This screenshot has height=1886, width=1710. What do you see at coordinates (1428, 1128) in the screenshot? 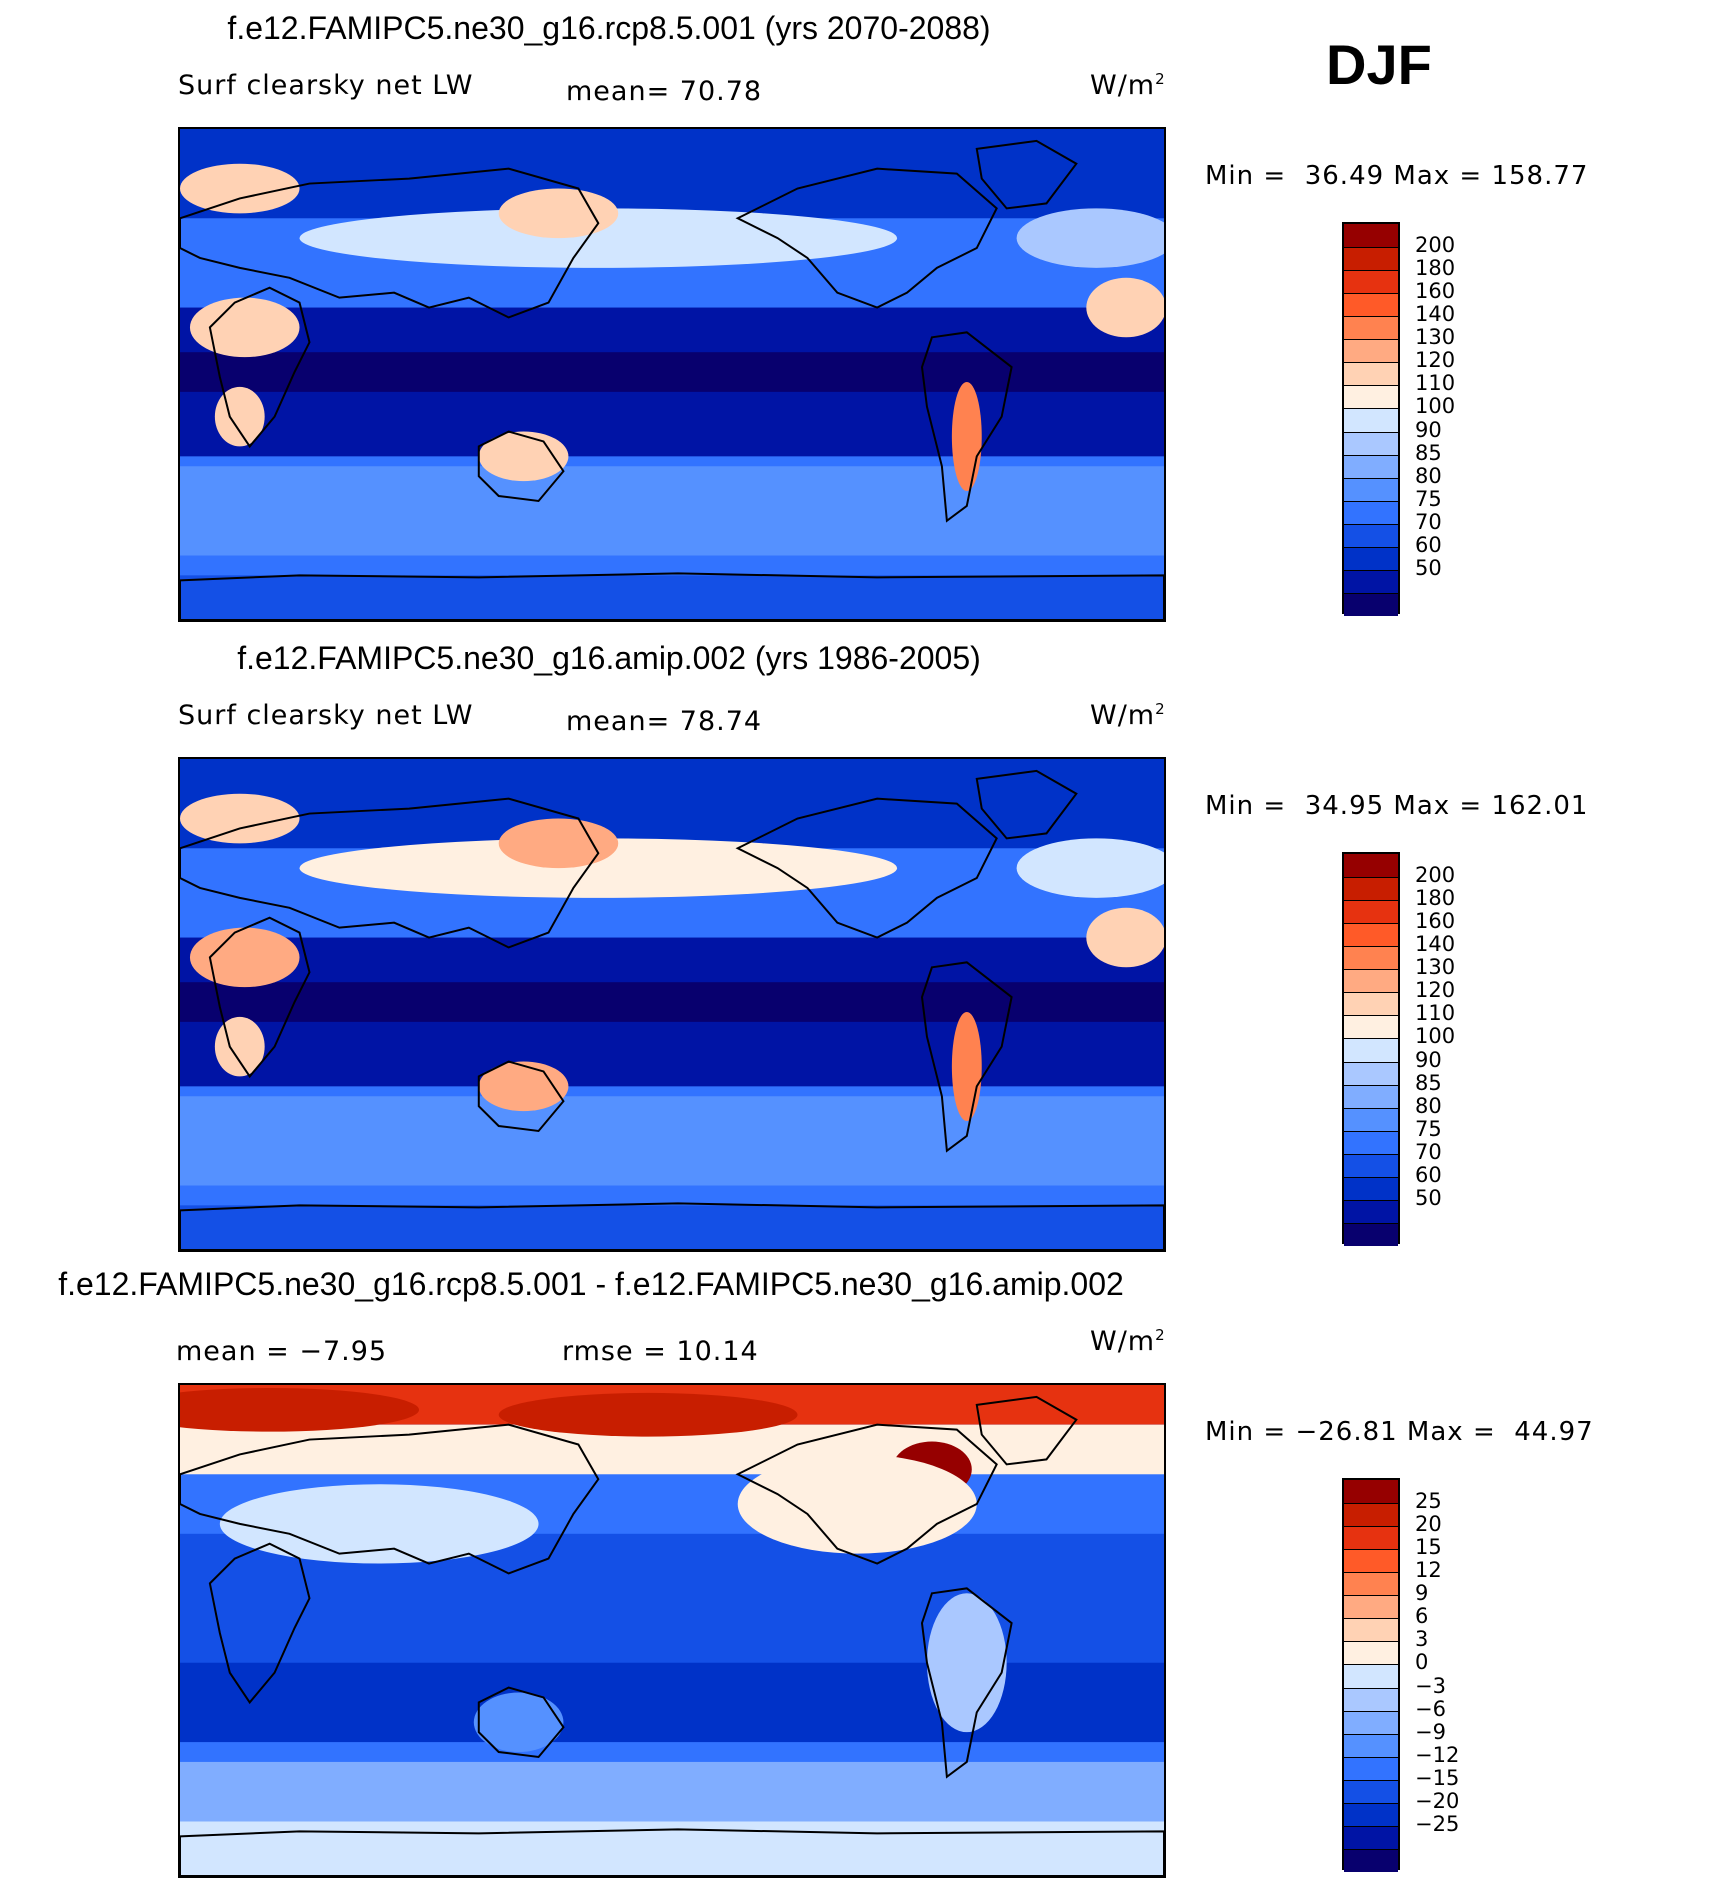
I see `colorbar-tick-label: 75` at bounding box center [1428, 1128].